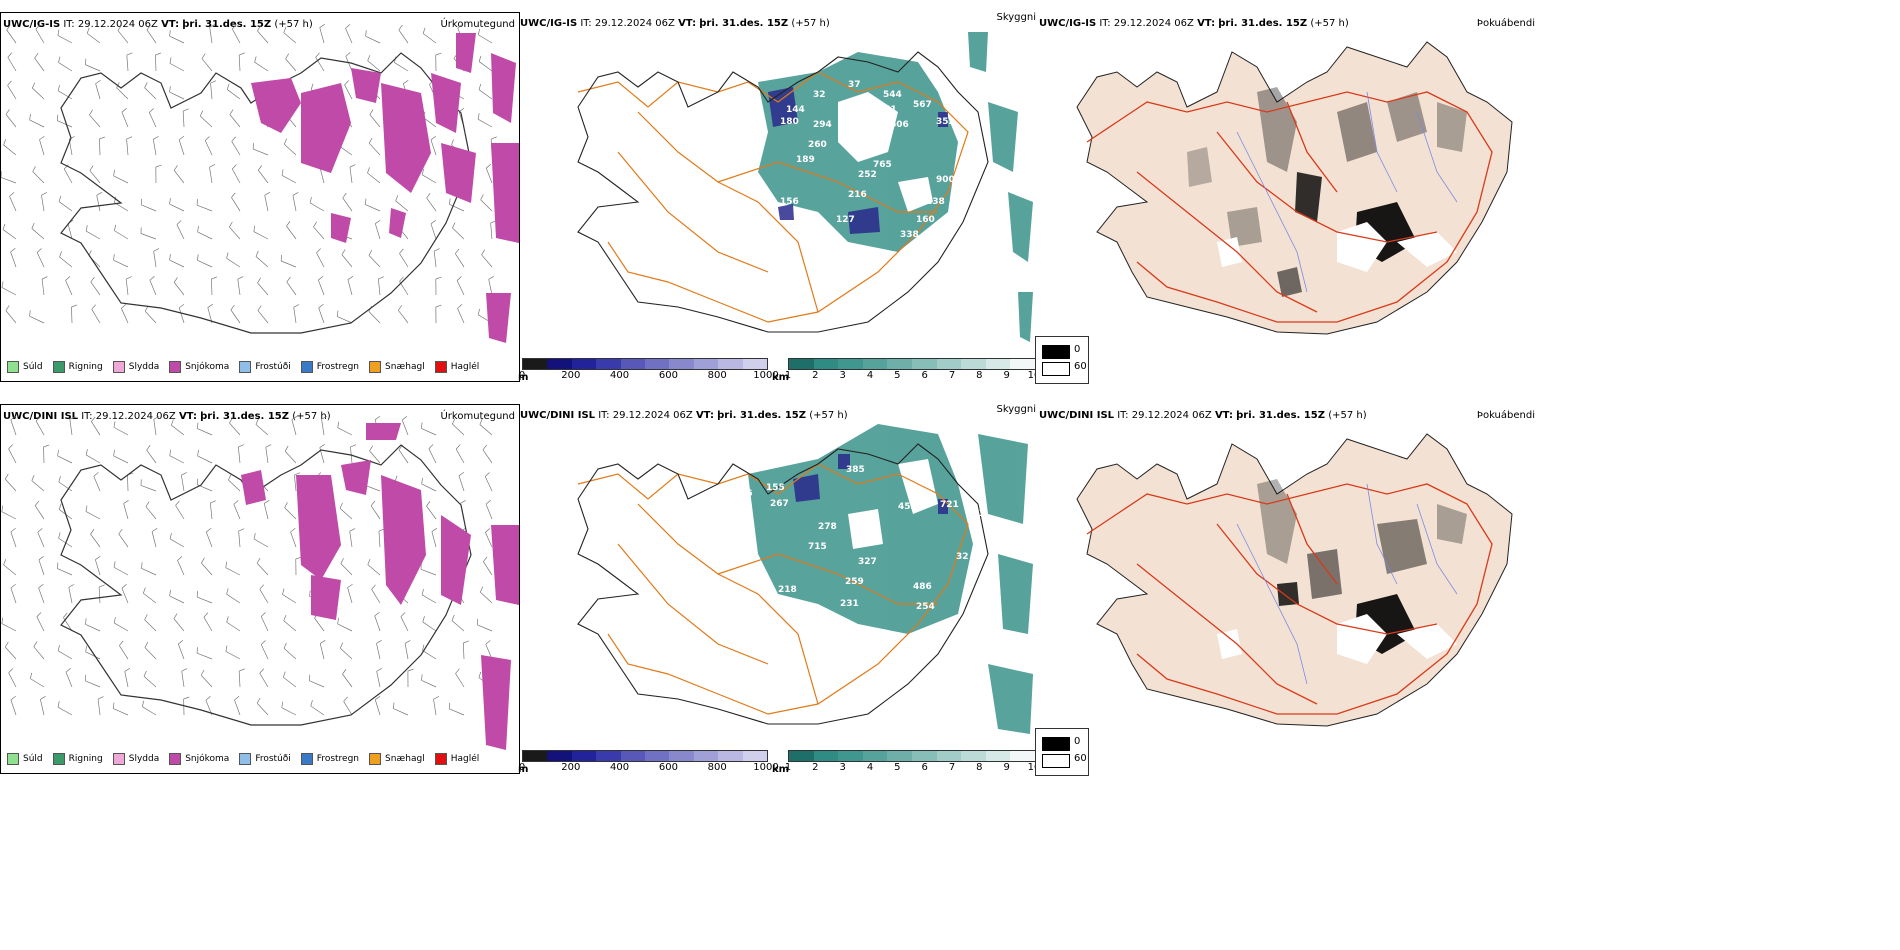 The height and width of the screenshot is (950, 1900). Describe the element at coordinates (1032, 767) in the screenshot. I see `colorbar-tick: 10` at that location.